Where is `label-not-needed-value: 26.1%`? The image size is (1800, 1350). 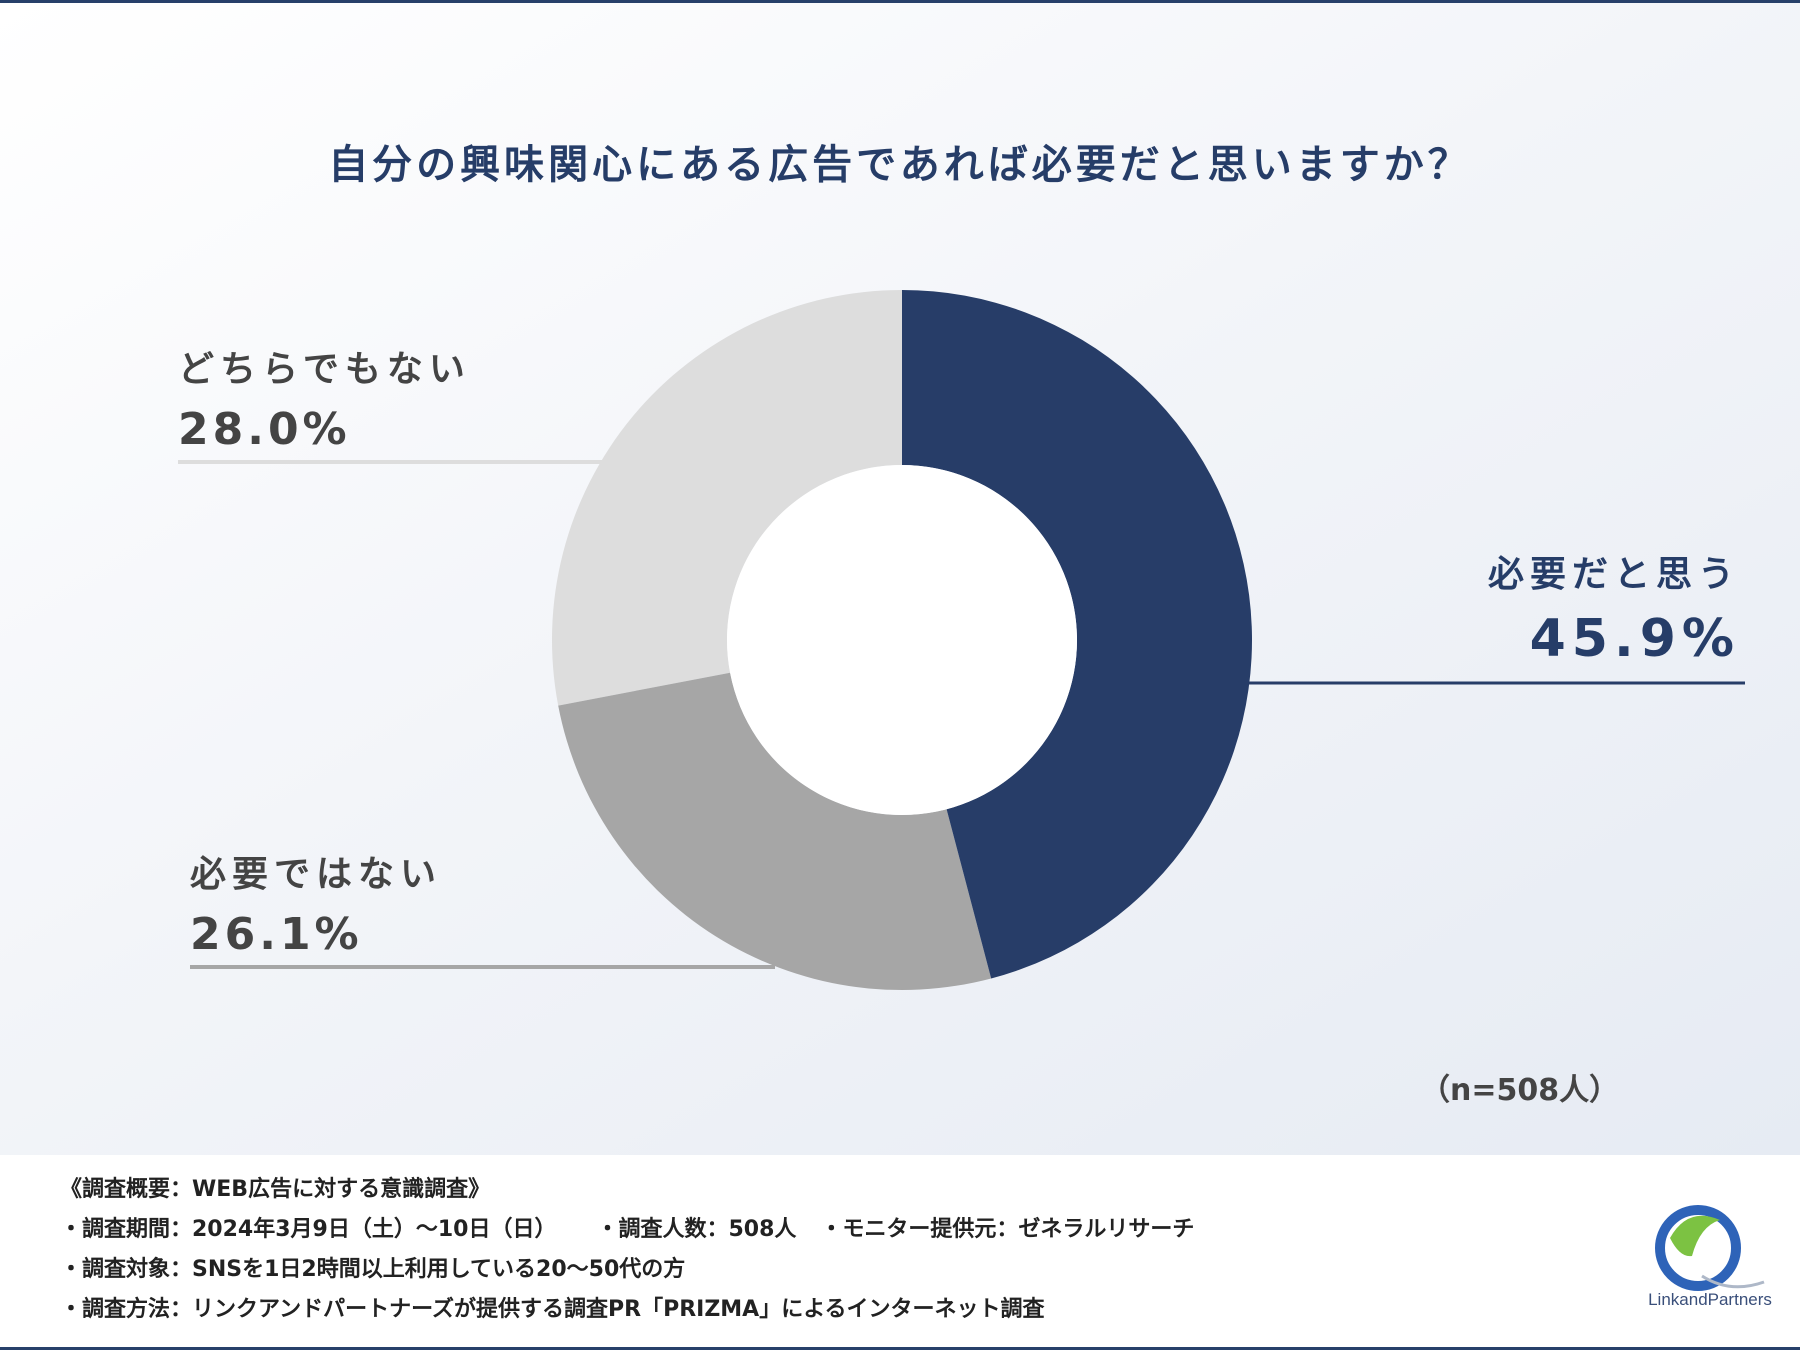
label-not-needed-value: 26.1% is located at coordinates (276, 934).